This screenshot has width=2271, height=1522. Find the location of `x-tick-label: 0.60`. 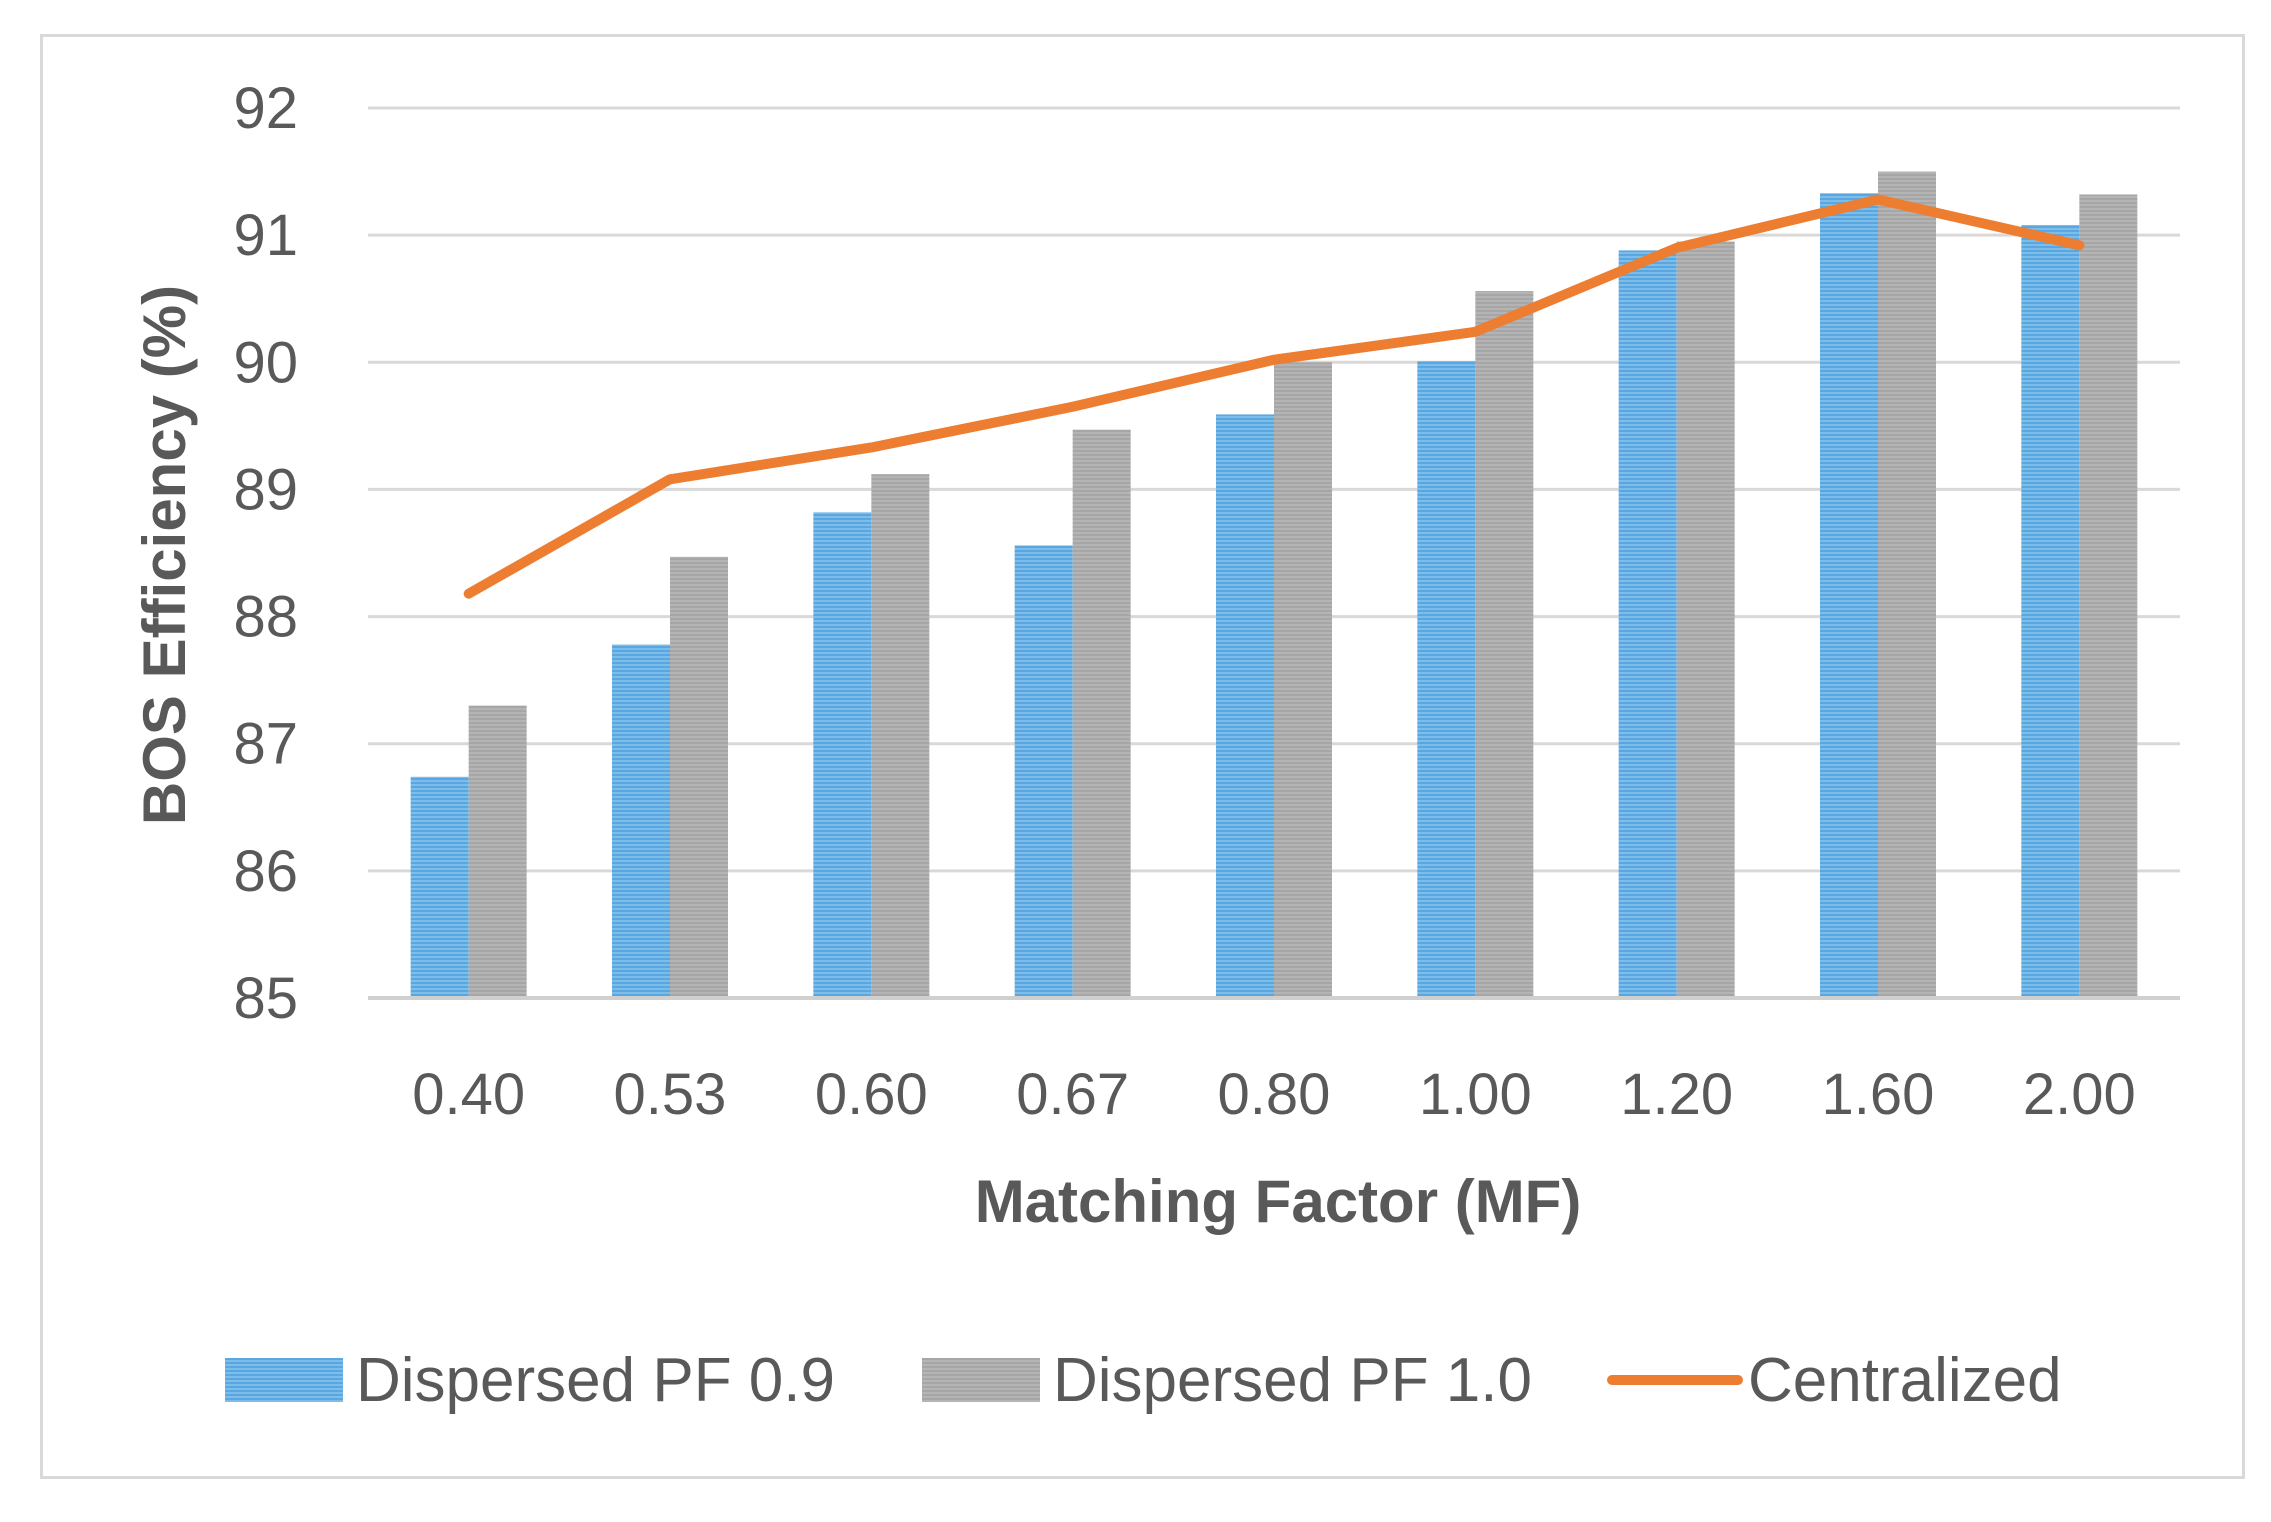

x-tick-label: 0.60 is located at coordinates (871, 1094).